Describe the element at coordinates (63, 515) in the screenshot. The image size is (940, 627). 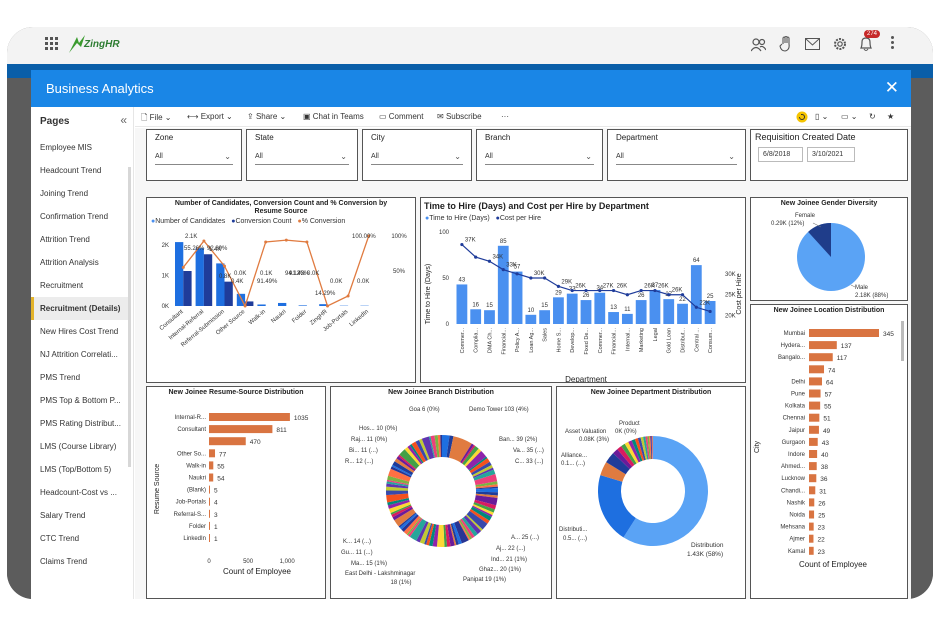
I see `page-item: Salary Trend` at that location.